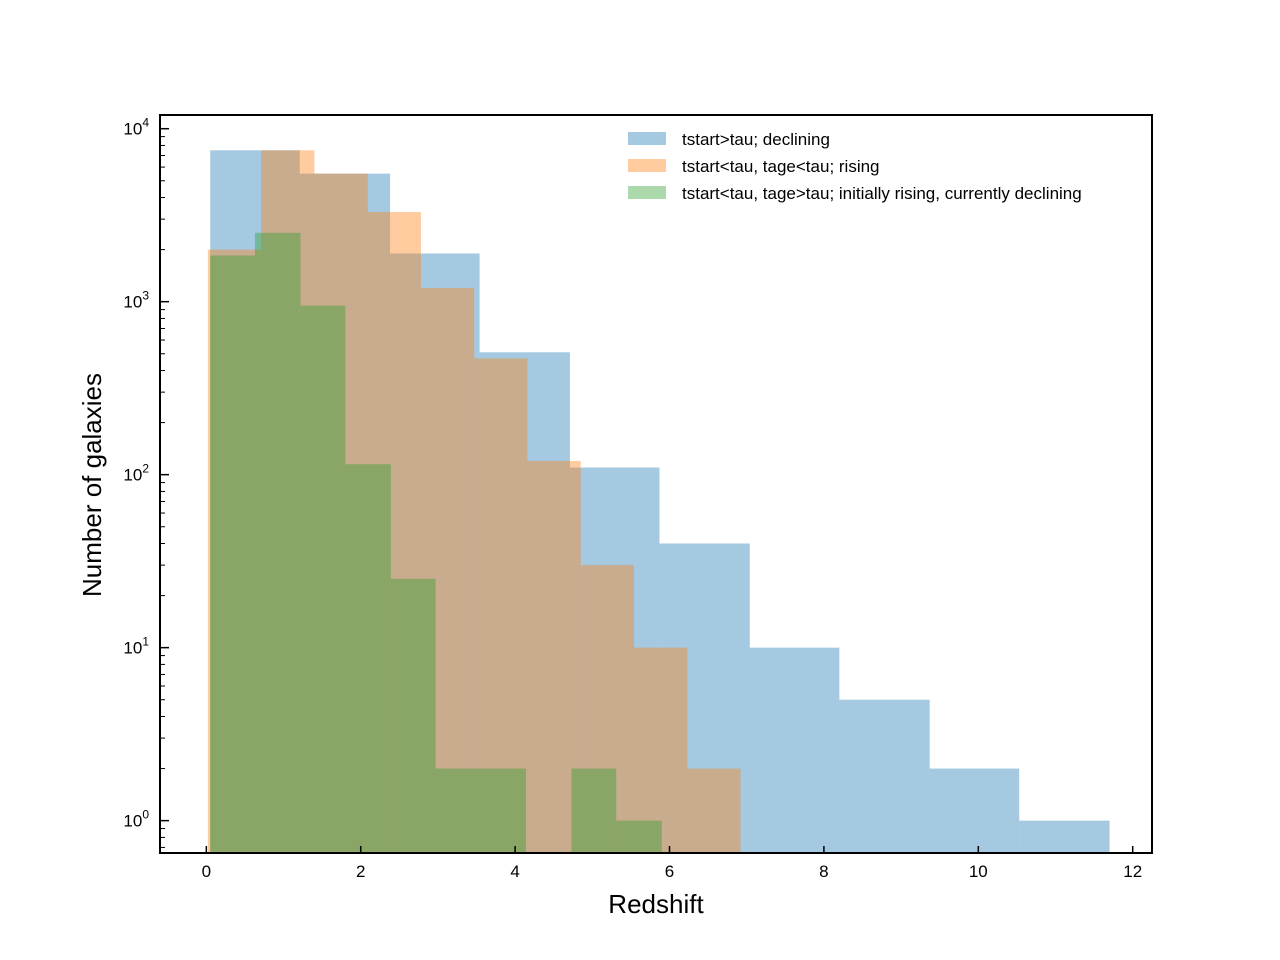 The height and width of the screenshot is (960, 1280). What do you see at coordinates (92, 485) in the screenshot?
I see `y-axis-label: Number of galaxies` at bounding box center [92, 485].